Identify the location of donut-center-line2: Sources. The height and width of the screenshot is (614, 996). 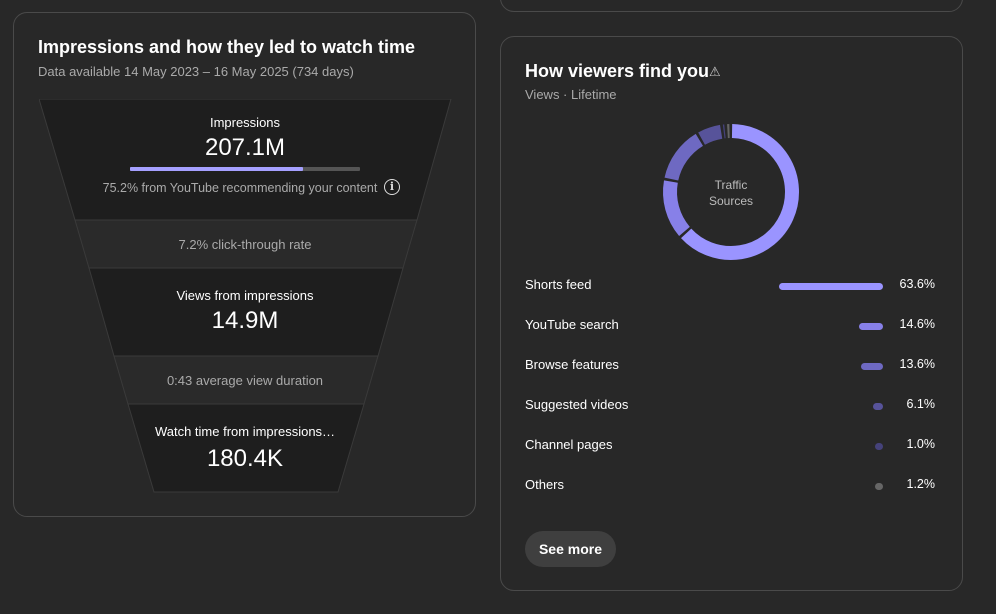
(731, 201).